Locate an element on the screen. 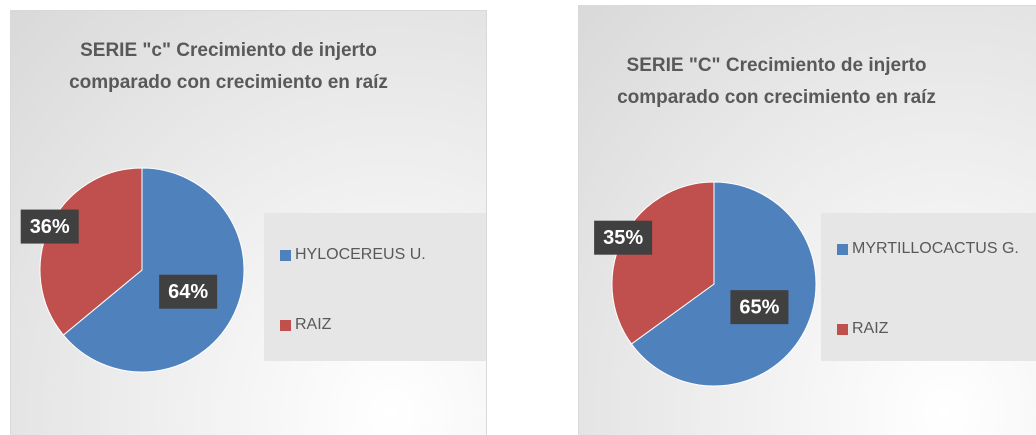 This screenshot has width=1036, height=435. data-label: 35% is located at coordinates (623, 238).